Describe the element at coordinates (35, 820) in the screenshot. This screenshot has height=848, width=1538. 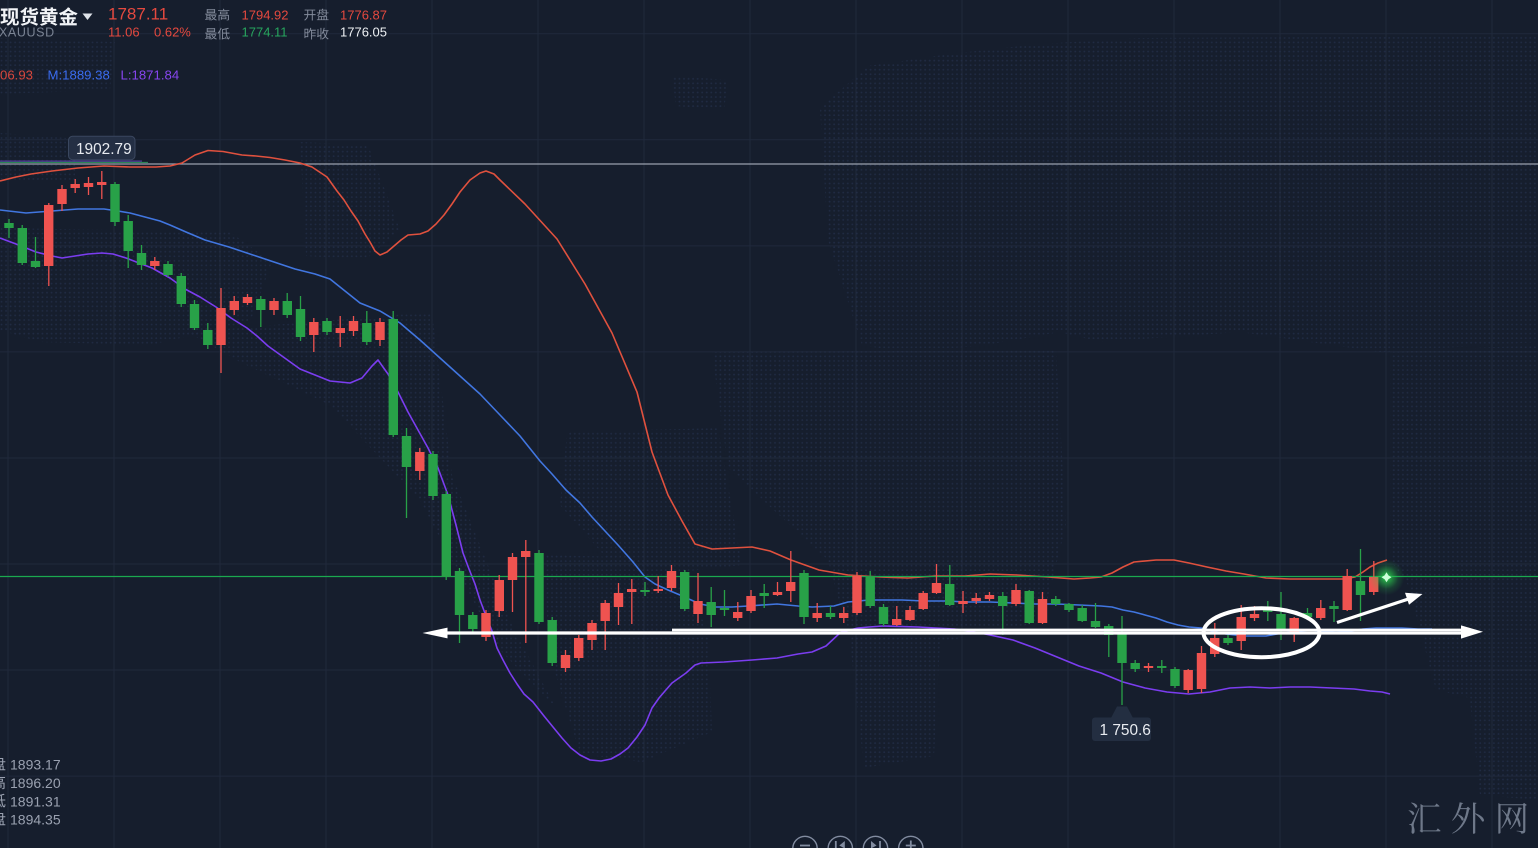
I see `svg-text: 1894.35` at that location.